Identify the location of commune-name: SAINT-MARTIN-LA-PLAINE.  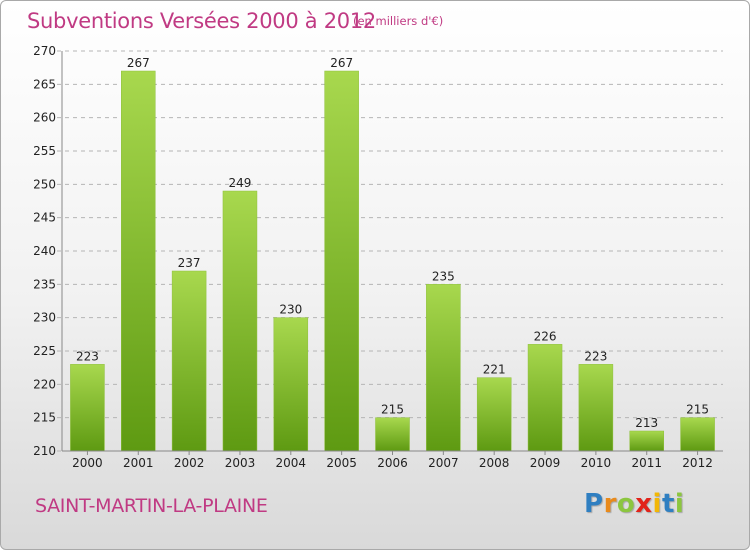
(151, 506).